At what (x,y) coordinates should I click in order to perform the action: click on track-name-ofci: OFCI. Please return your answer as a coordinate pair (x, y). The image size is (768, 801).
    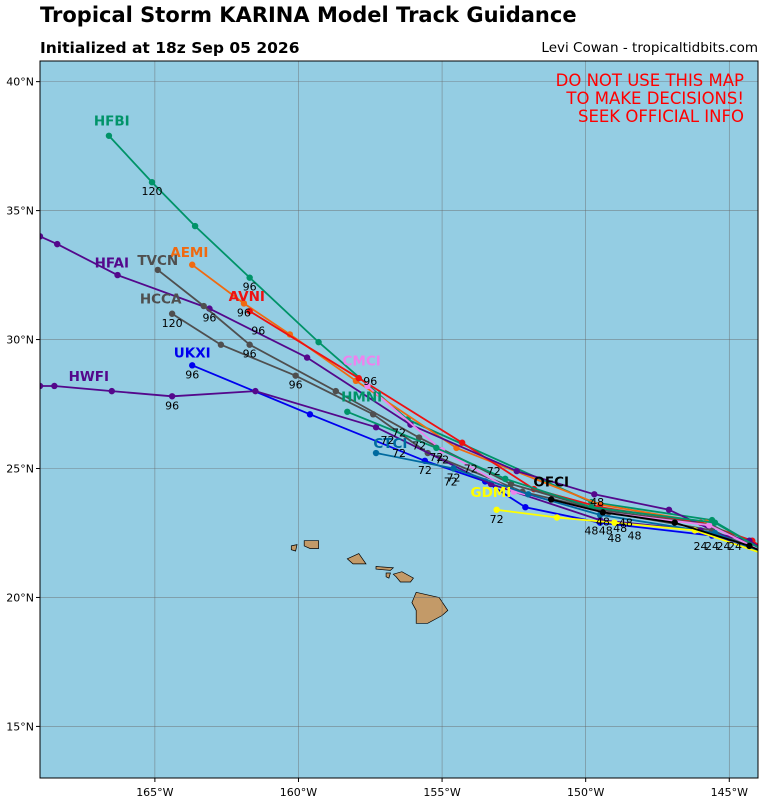
    Looking at the image, I should click on (551, 483).